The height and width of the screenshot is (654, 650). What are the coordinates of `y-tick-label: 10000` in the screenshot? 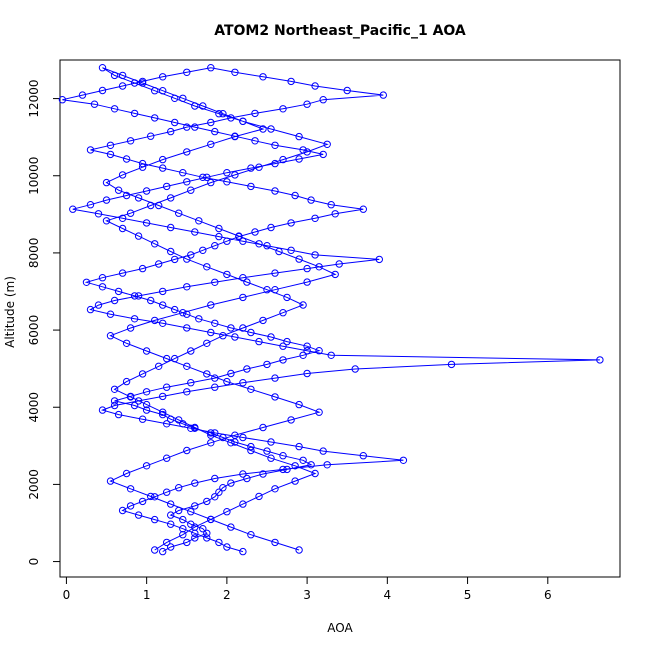 It's located at (34, 176).